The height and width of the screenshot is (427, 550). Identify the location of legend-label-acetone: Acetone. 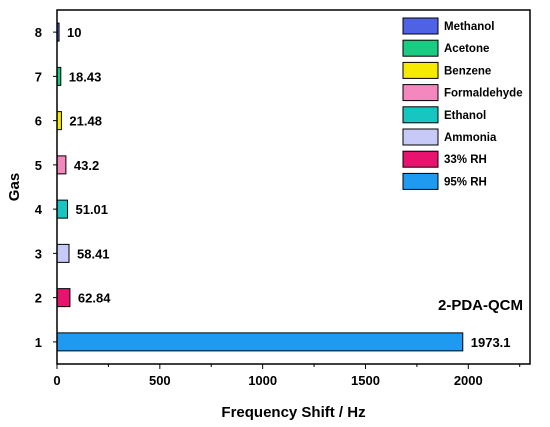
(466, 49).